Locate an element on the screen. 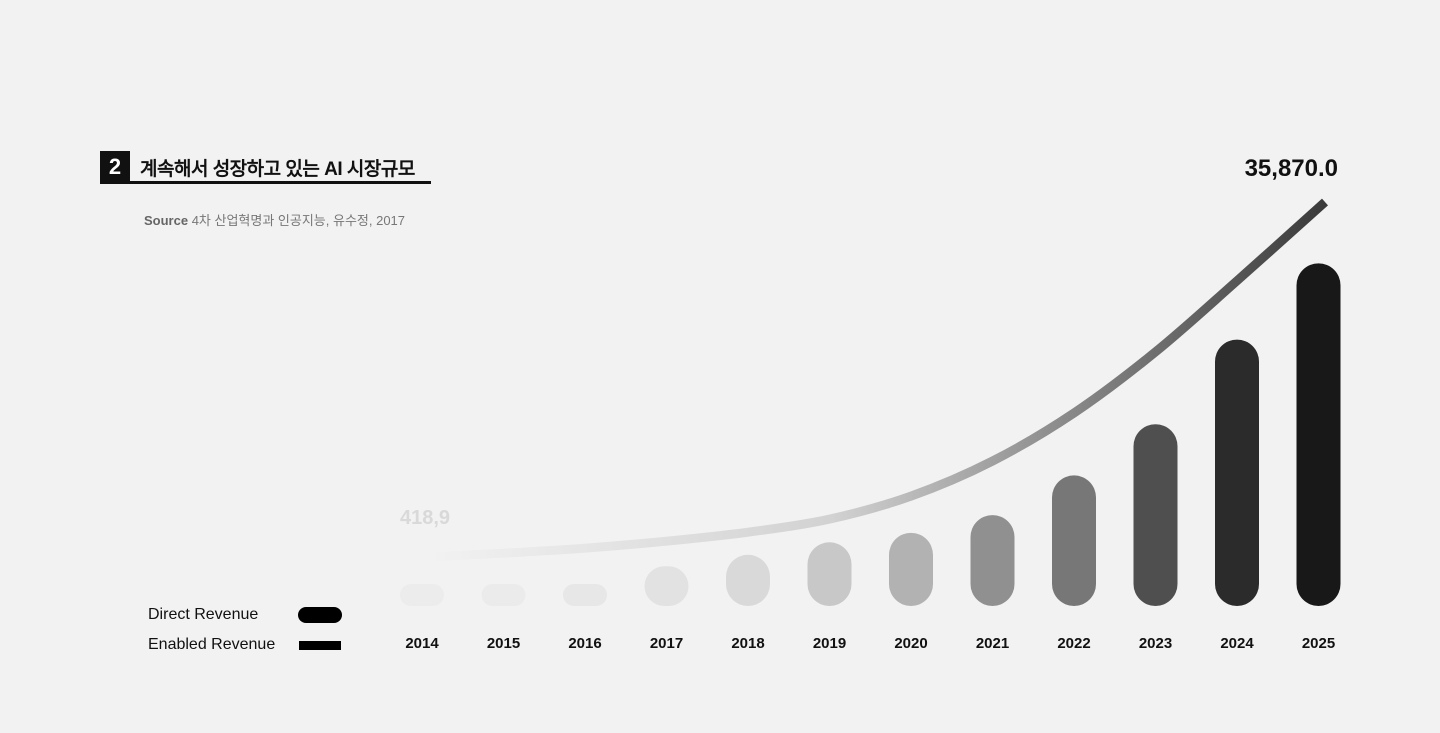  x-tick-label: 2024 is located at coordinates (1237, 643).